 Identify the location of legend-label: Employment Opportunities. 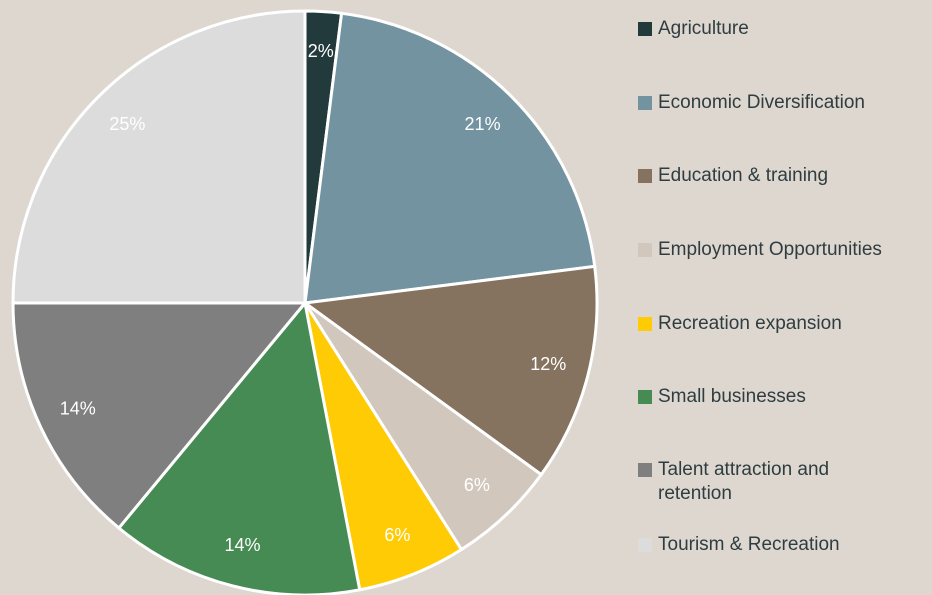
(770, 249).